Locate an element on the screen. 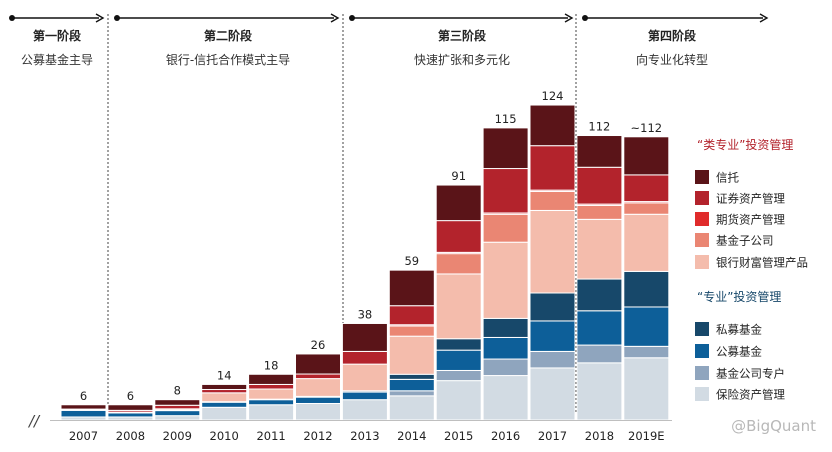  x-tick-label-2018: 2018 is located at coordinates (599, 436).